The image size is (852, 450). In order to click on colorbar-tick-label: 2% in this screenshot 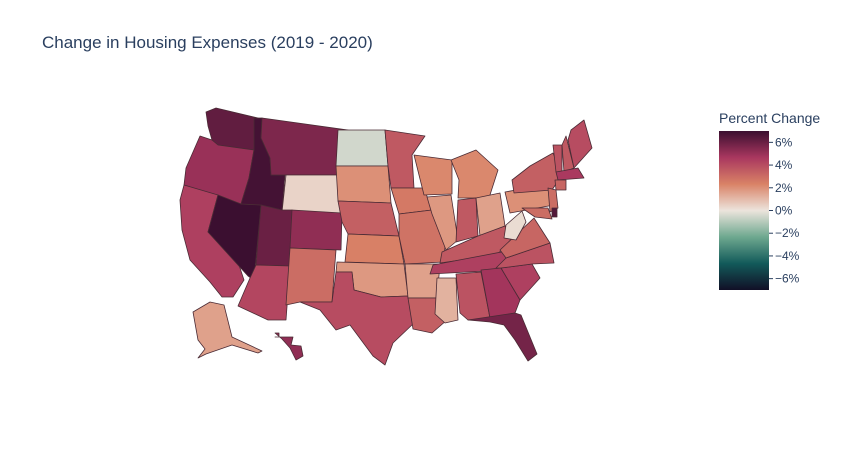, I will do `click(784, 188)`.